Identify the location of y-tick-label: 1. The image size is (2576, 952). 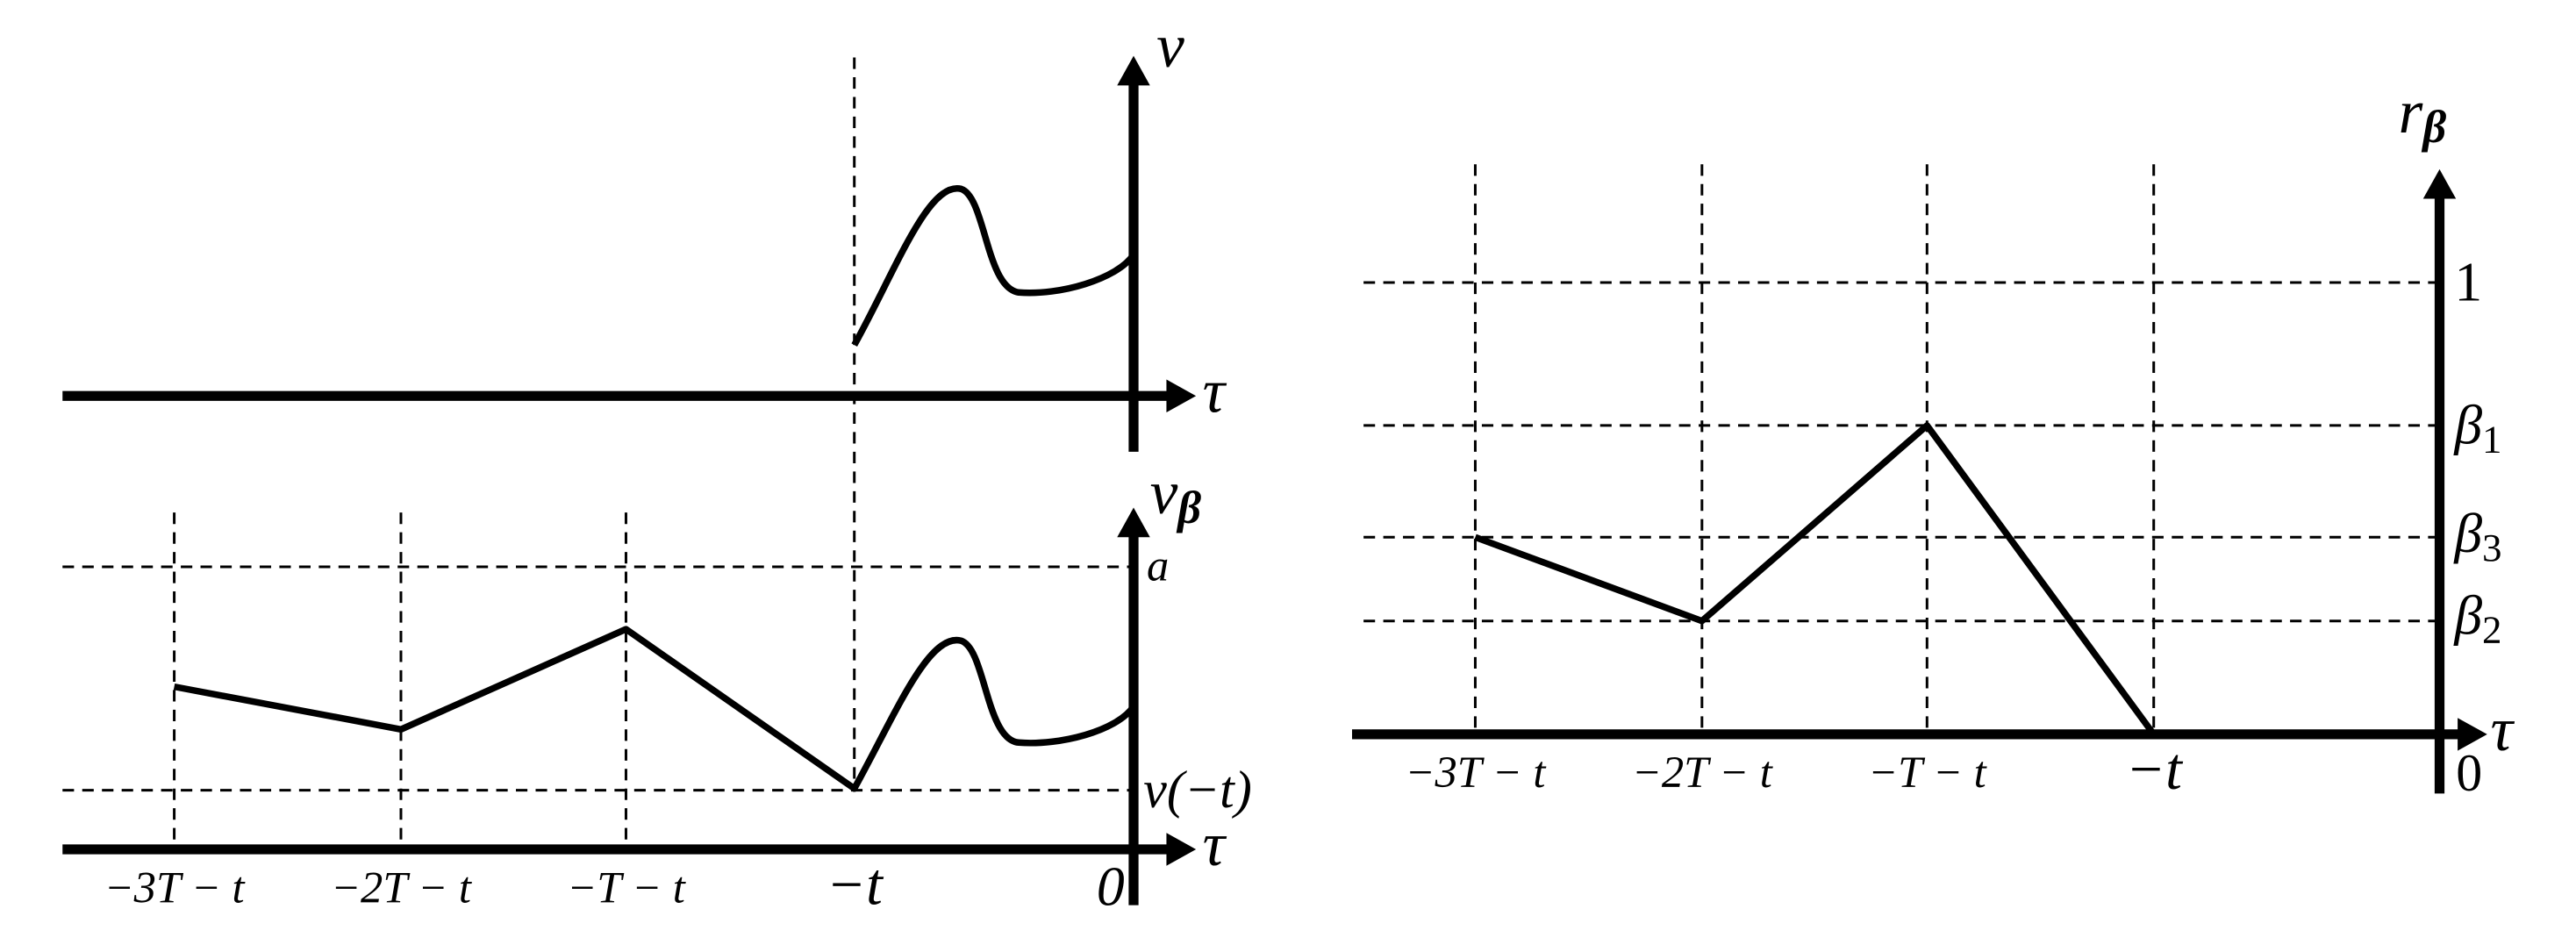
(2468, 281).